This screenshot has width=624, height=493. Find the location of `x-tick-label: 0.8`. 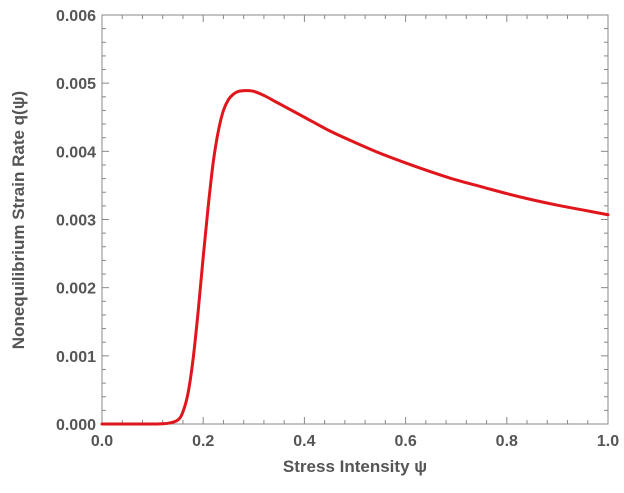

x-tick-label: 0.8 is located at coordinates (507, 441).